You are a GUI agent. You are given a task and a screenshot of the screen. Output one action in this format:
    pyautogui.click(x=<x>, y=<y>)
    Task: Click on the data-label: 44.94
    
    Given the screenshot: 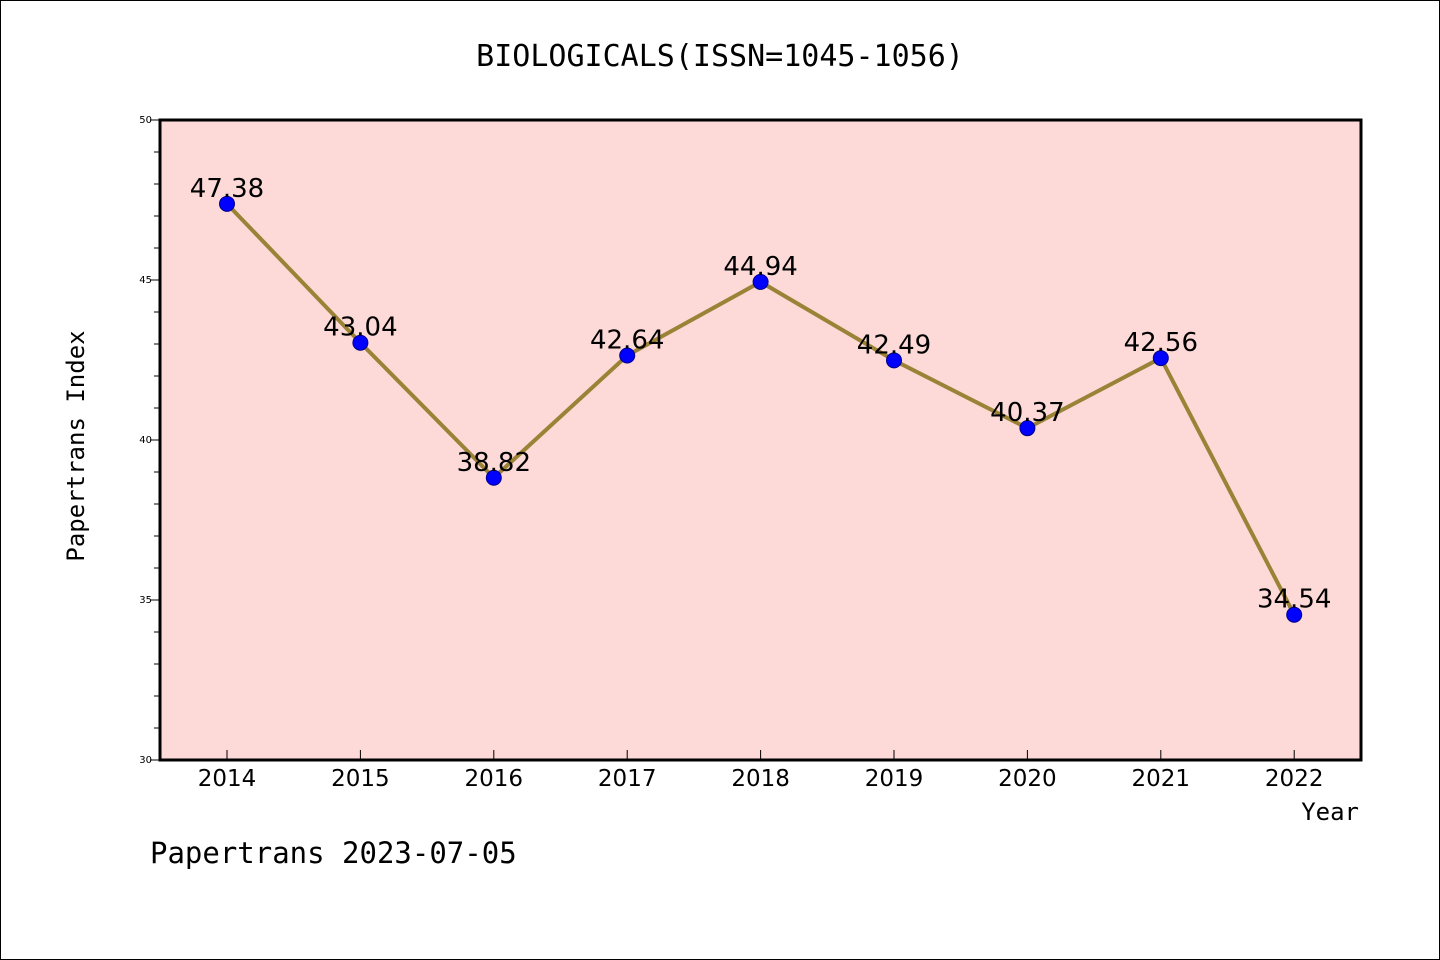 What is the action you would take?
    pyautogui.click(x=760, y=267)
    